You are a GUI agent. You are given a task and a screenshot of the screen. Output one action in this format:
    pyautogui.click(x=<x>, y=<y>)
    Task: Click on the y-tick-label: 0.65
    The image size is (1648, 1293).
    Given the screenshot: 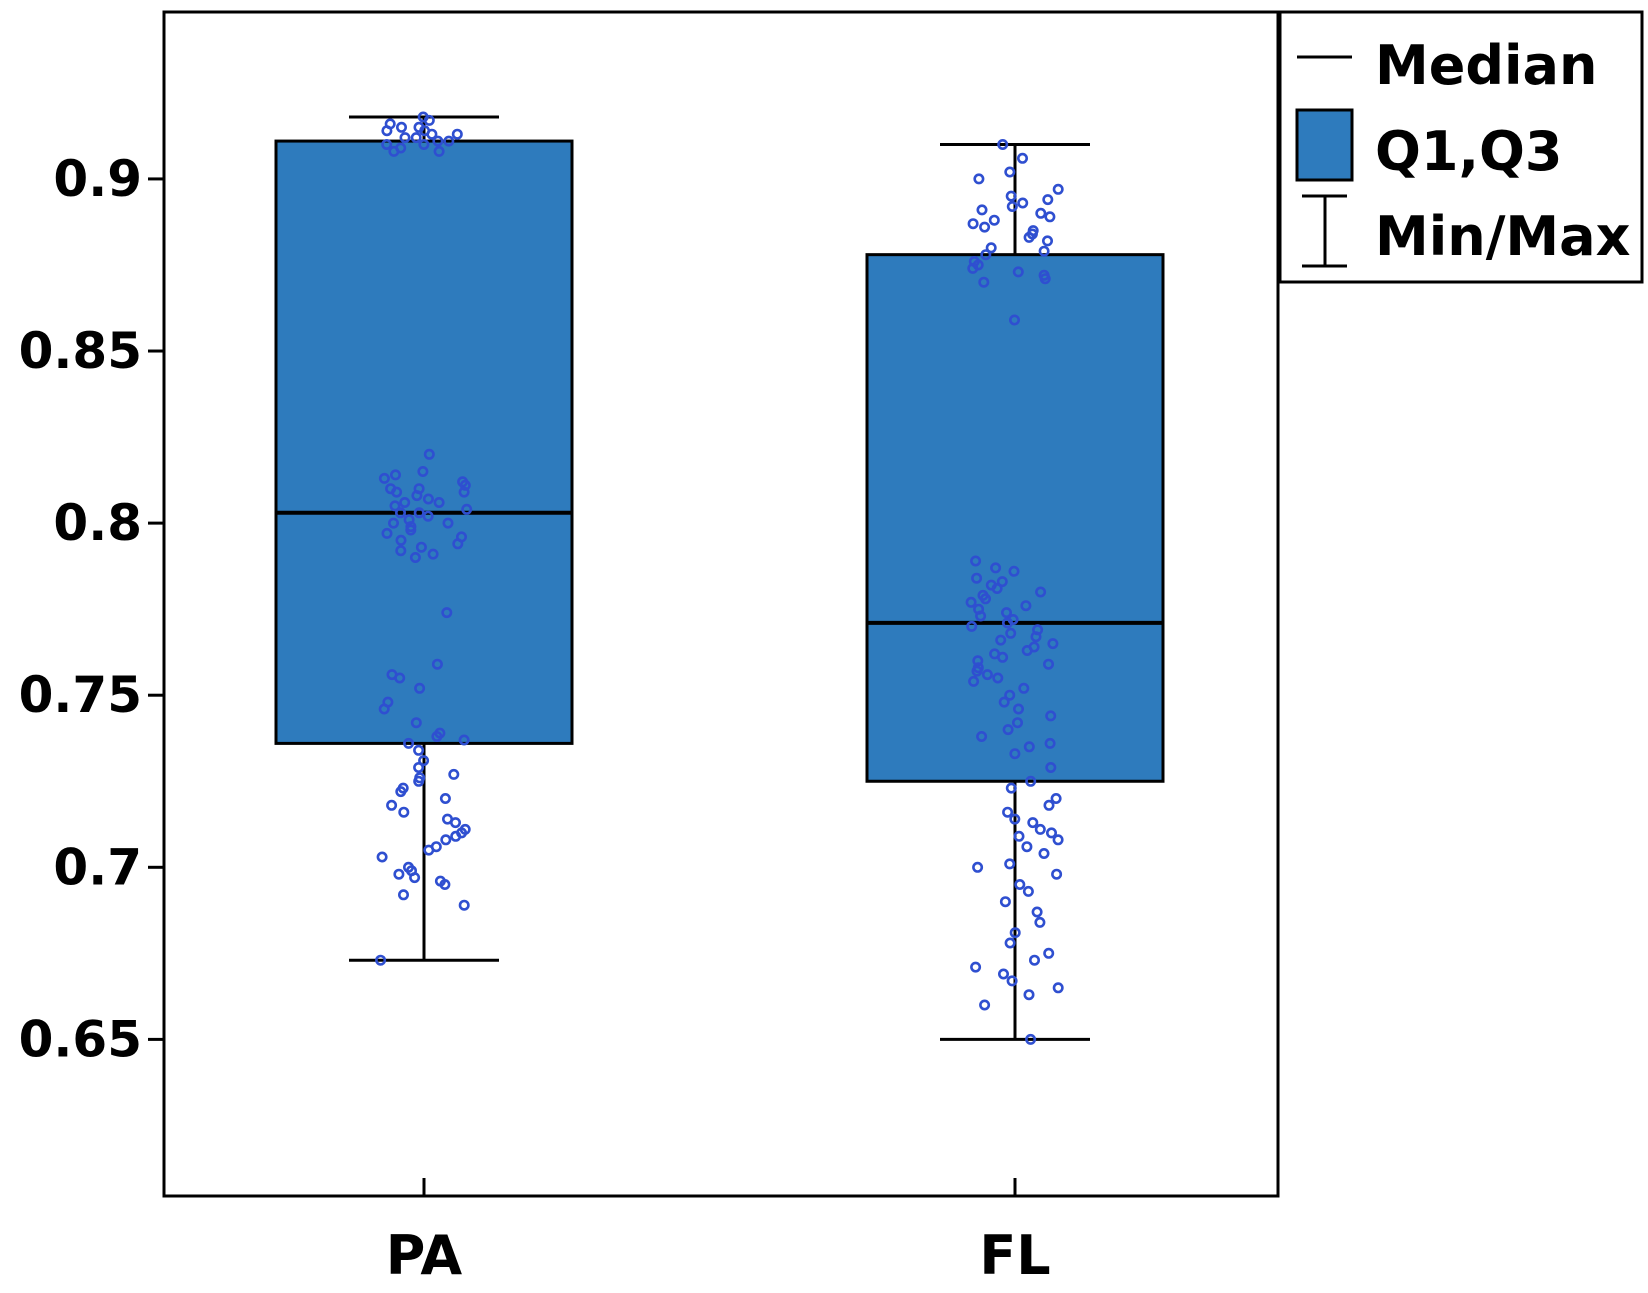 What is the action you would take?
    pyautogui.click(x=80, y=1039)
    